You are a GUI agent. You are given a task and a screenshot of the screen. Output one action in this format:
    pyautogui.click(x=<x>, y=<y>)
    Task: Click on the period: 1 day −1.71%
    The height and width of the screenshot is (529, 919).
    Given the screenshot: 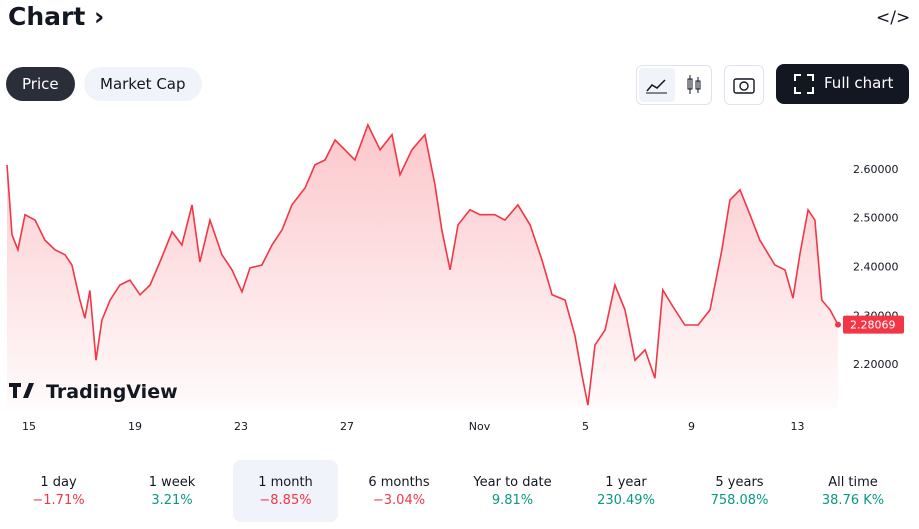 What is the action you would take?
    pyautogui.click(x=58, y=491)
    